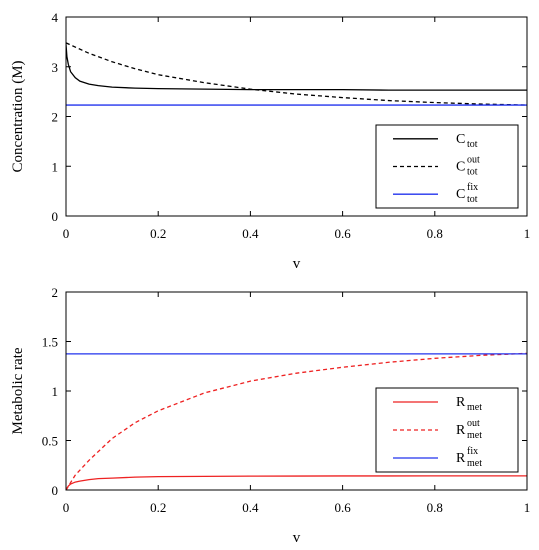  I want to click on y-tick-label: 0.5, so click(50, 441).